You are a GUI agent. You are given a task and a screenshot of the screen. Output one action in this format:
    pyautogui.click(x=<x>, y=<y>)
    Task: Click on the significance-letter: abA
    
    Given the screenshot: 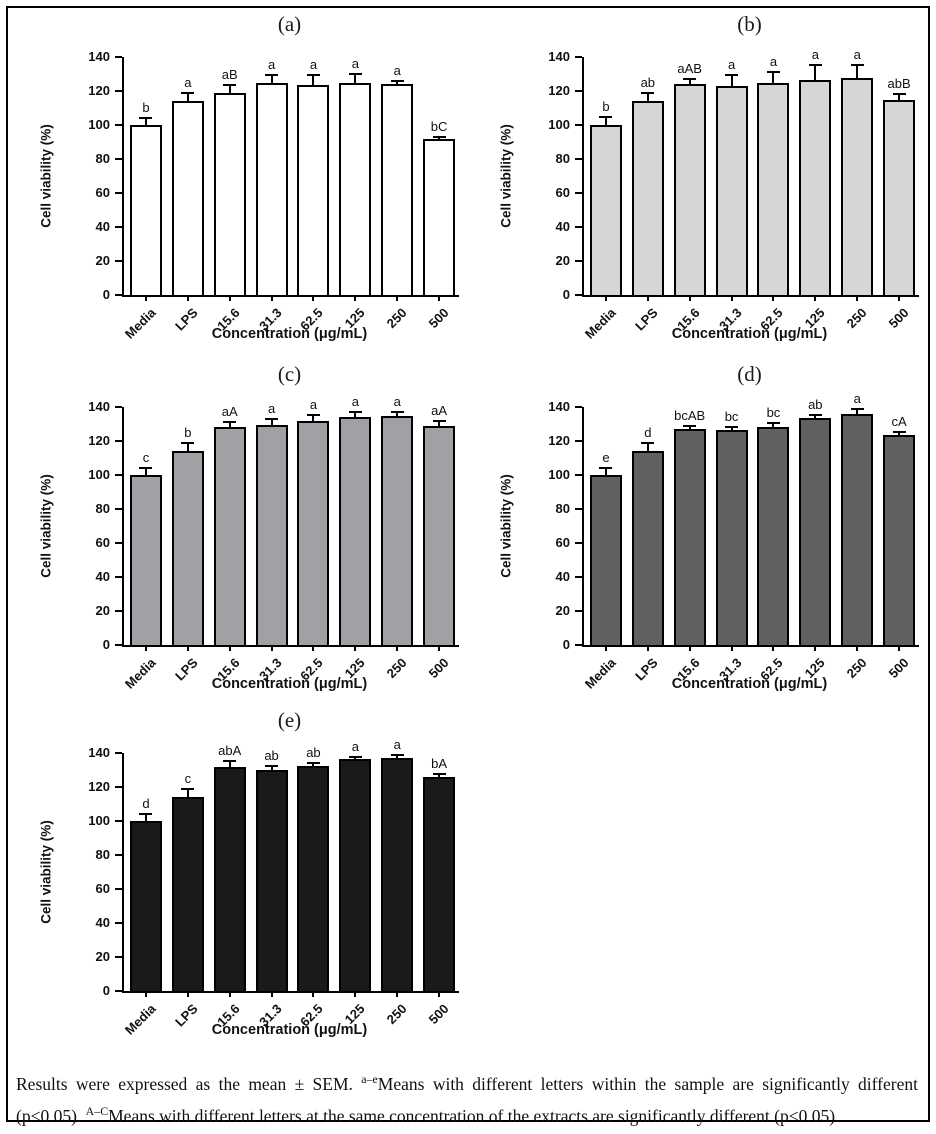 What is the action you would take?
    pyautogui.click(x=230, y=751)
    